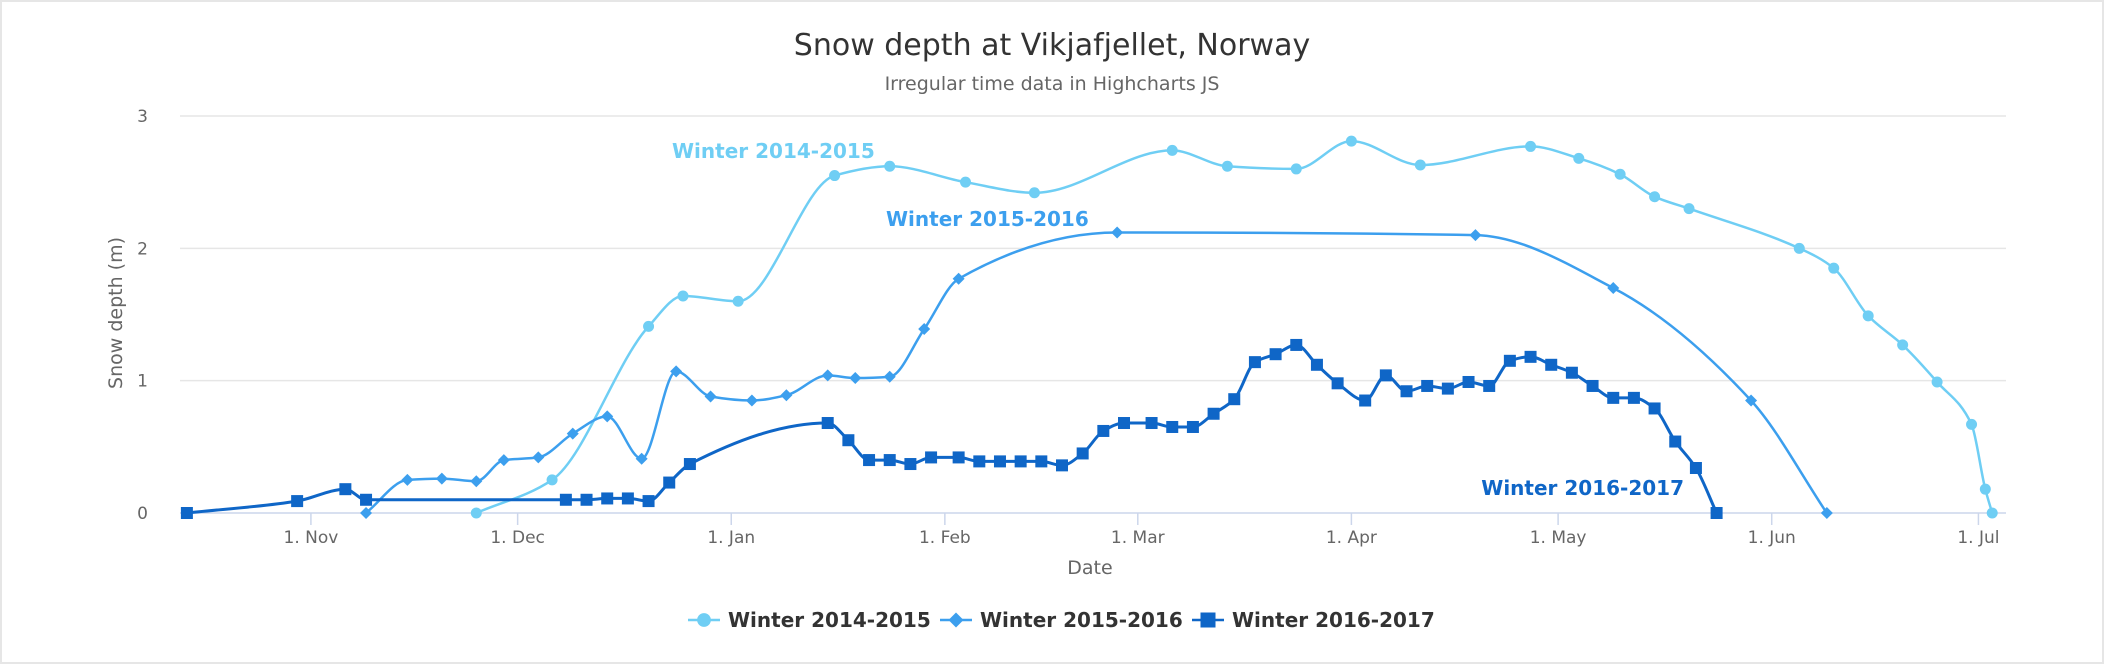 This screenshot has width=2104, height=664. Describe the element at coordinates (142, 514) in the screenshot. I see `y-tick-label: 0` at that location.